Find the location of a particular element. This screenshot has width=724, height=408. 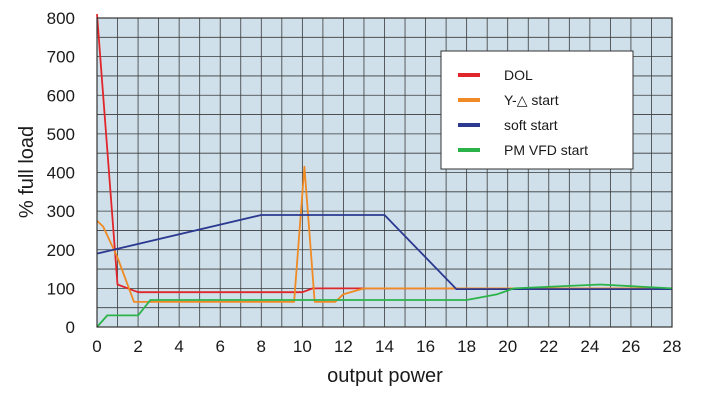

legend-label: PM VFD start is located at coordinates (546, 150).